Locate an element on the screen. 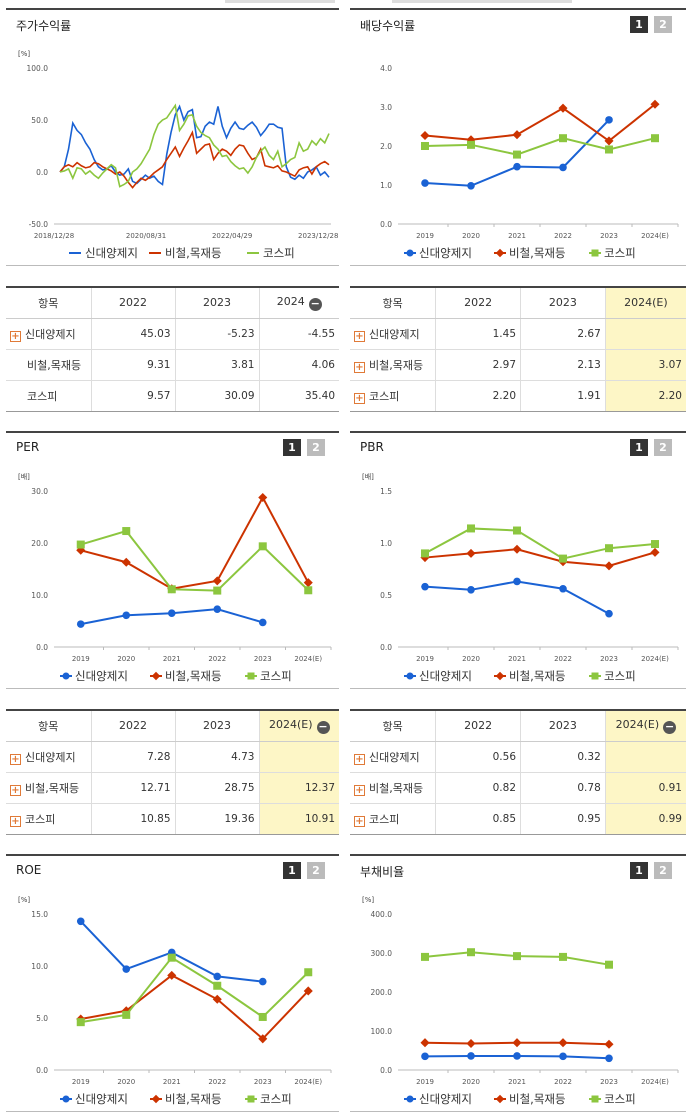  table-cell: 0.99 is located at coordinates (645, 819).